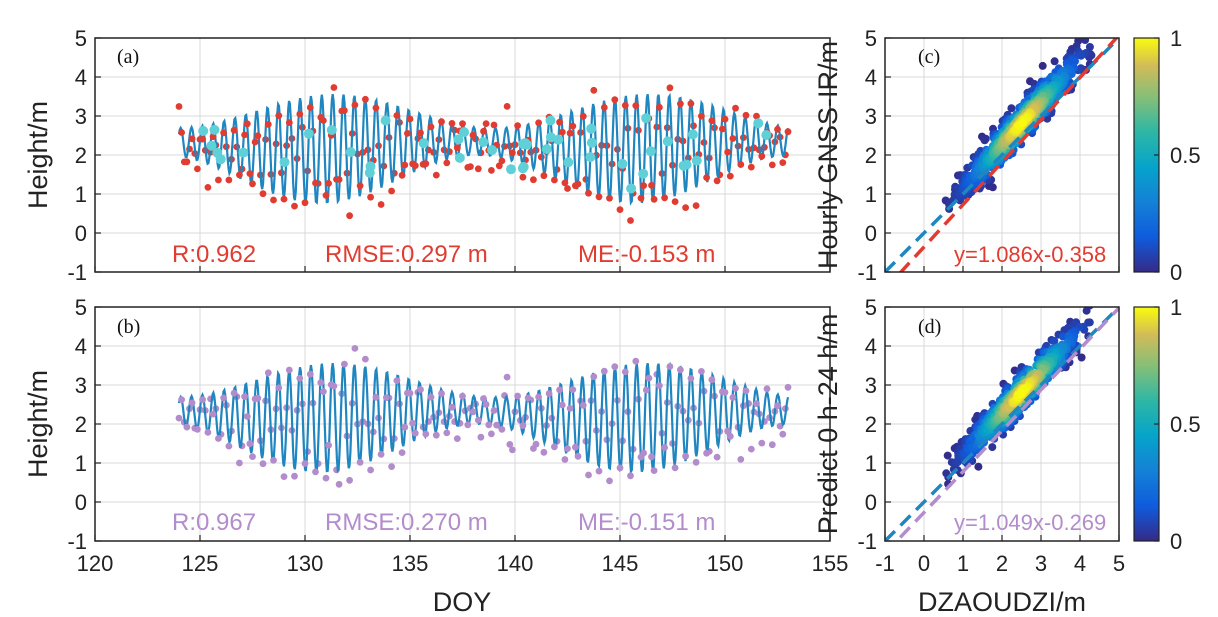  I want to click on colorbar-tick-label: 0.5, so click(1185, 424).